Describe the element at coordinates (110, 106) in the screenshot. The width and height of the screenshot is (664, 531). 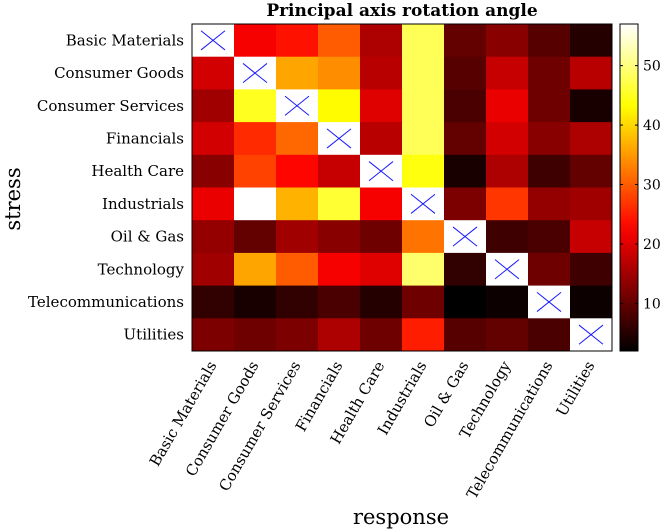
I see `y-tick-label: Consumer Services` at that location.